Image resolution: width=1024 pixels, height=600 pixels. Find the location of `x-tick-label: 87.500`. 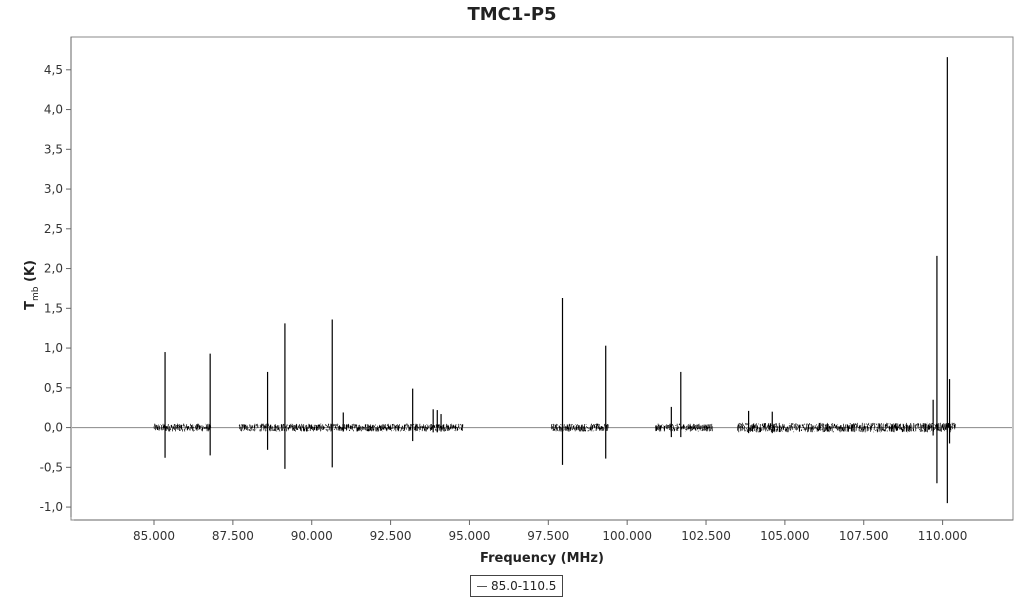

x-tick-label: 87.500 is located at coordinates (233, 536).